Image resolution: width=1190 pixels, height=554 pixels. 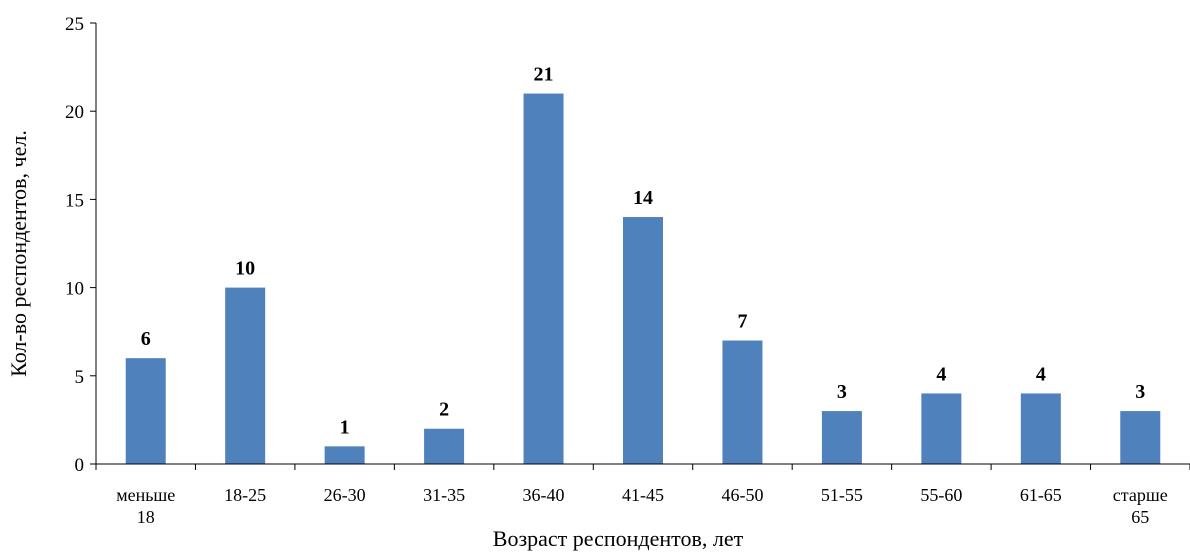 I want to click on category-label: меньше 18, so click(x=145, y=506).